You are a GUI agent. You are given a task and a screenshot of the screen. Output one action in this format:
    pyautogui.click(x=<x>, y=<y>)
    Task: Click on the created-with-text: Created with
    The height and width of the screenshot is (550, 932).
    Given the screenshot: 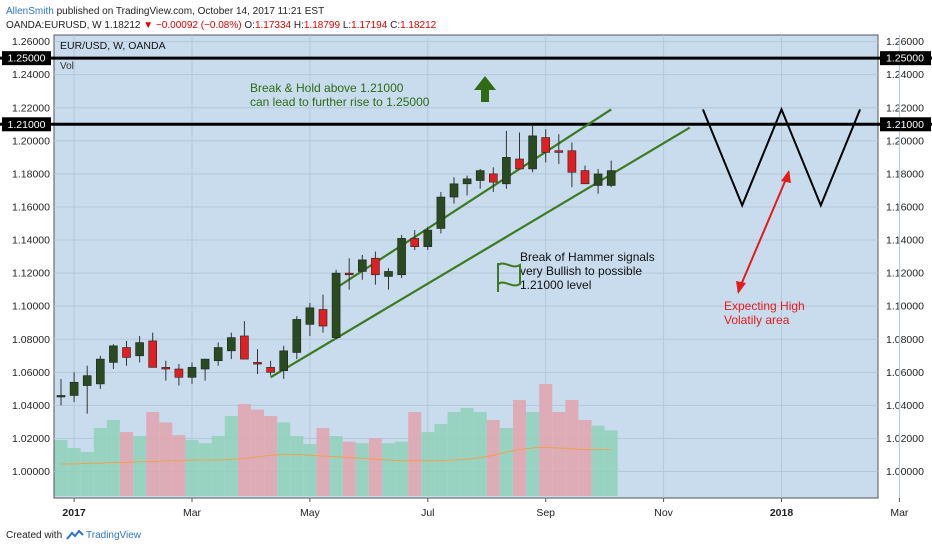 What is the action you would take?
    pyautogui.click(x=34, y=535)
    